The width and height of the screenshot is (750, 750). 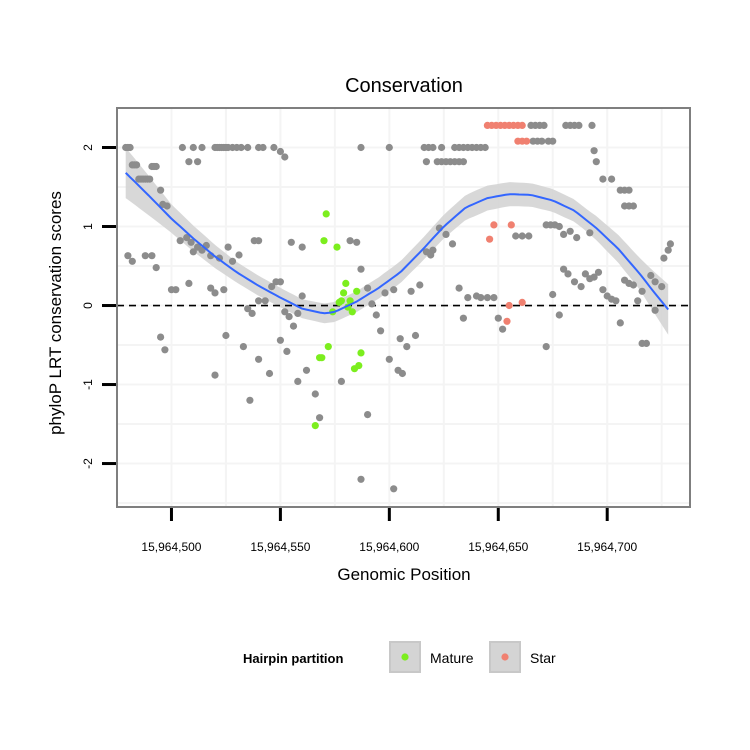 What do you see at coordinates (607, 547) in the screenshot?
I see `x-tick-label: 15,964,700` at bounding box center [607, 547].